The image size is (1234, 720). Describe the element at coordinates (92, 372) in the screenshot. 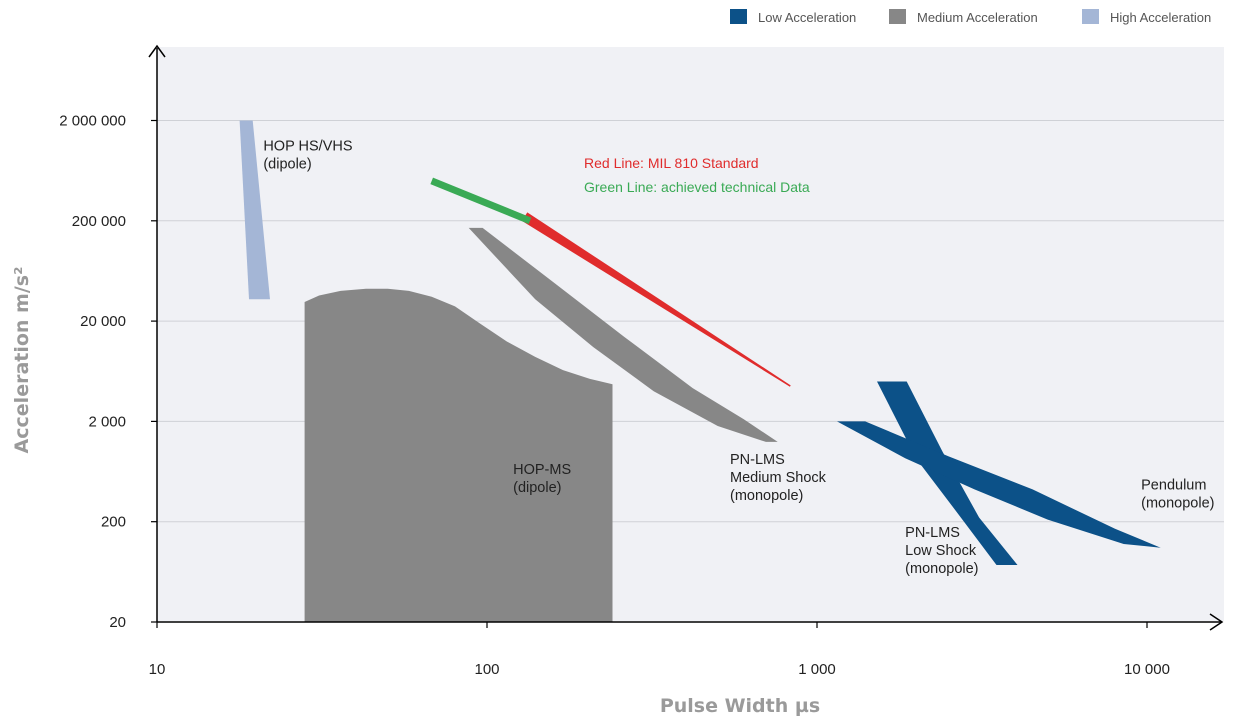

I see `y-tick-labels: 20 200 2 000 20 000 200 000 2 000 000` at that location.